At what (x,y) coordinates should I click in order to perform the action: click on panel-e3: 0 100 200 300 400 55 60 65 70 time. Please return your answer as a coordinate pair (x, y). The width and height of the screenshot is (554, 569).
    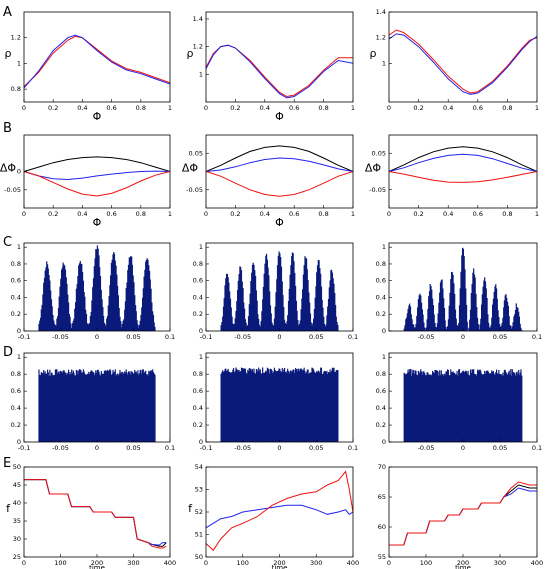
    Looking at the image, I should click on (460, 516).